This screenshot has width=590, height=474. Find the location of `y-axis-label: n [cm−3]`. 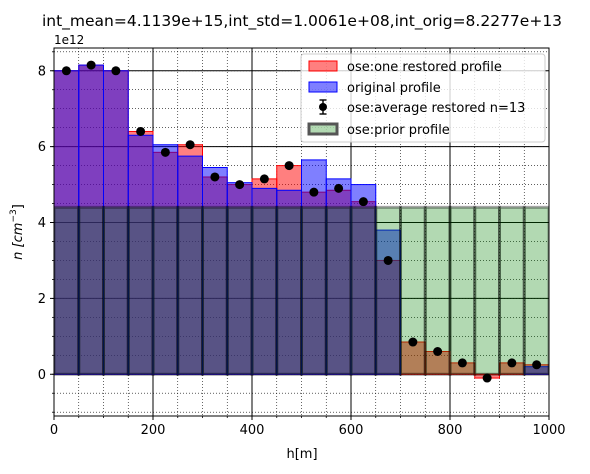

y-axis-label: n [cm−3] is located at coordinates (17, 232).